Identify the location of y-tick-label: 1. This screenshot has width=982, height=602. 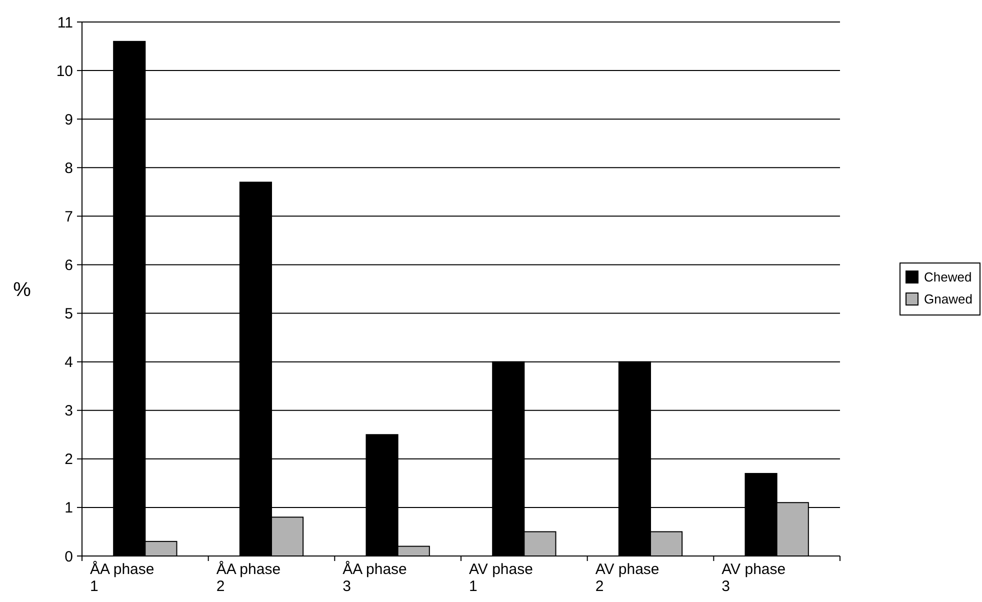
(68, 508).